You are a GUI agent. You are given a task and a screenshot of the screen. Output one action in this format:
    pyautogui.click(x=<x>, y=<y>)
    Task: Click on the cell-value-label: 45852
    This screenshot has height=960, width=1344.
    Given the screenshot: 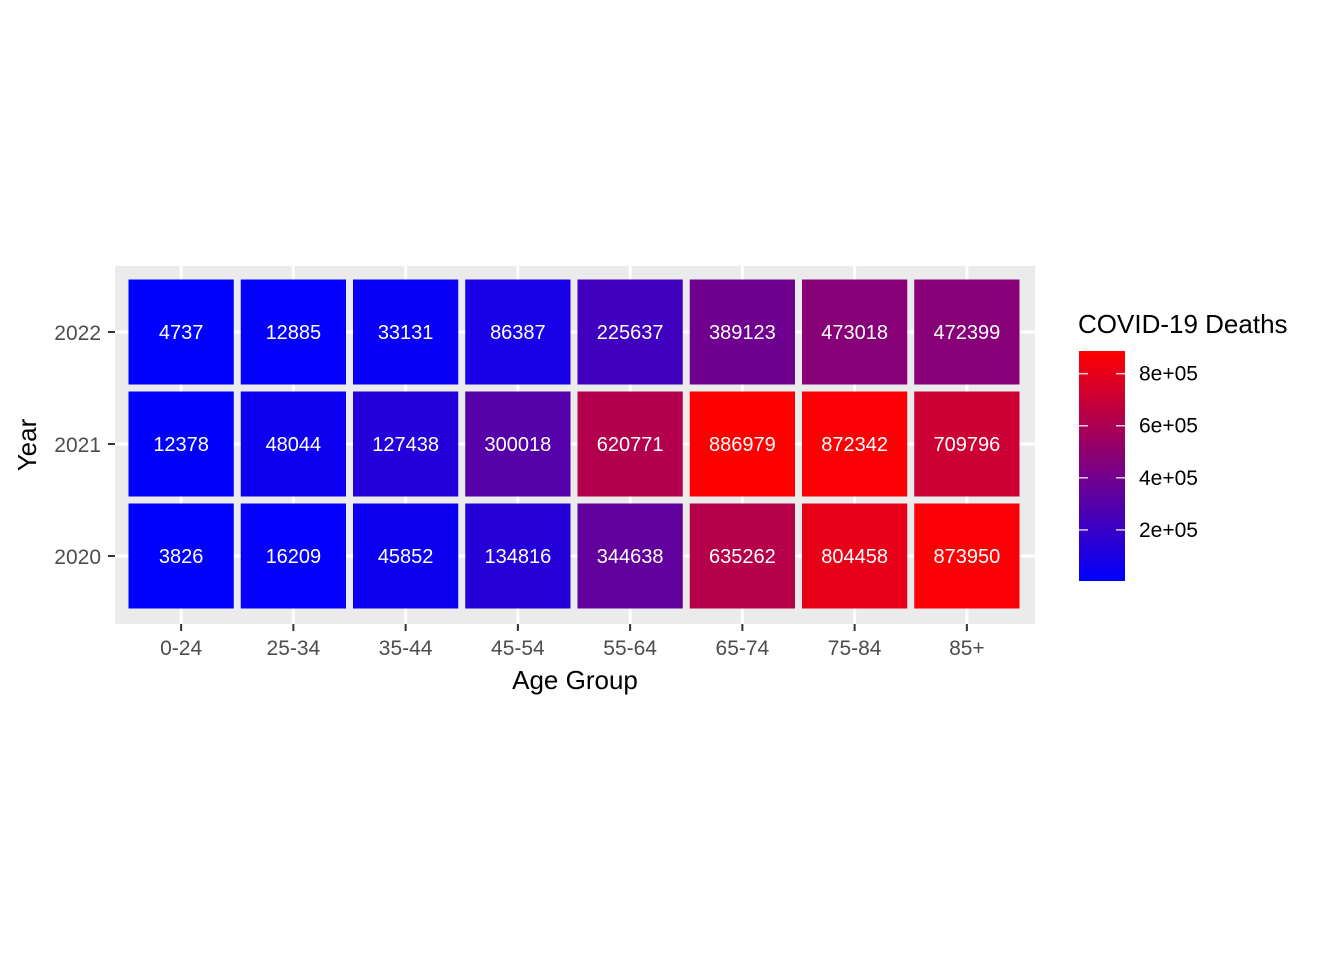 What is the action you would take?
    pyautogui.click(x=406, y=557)
    